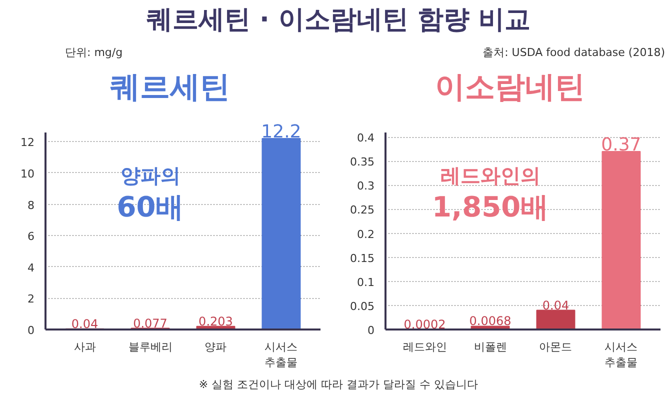  Describe the element at coordinates (150, 347) in the screenshot. I see `x-tick-label: 블루베리` at that location.